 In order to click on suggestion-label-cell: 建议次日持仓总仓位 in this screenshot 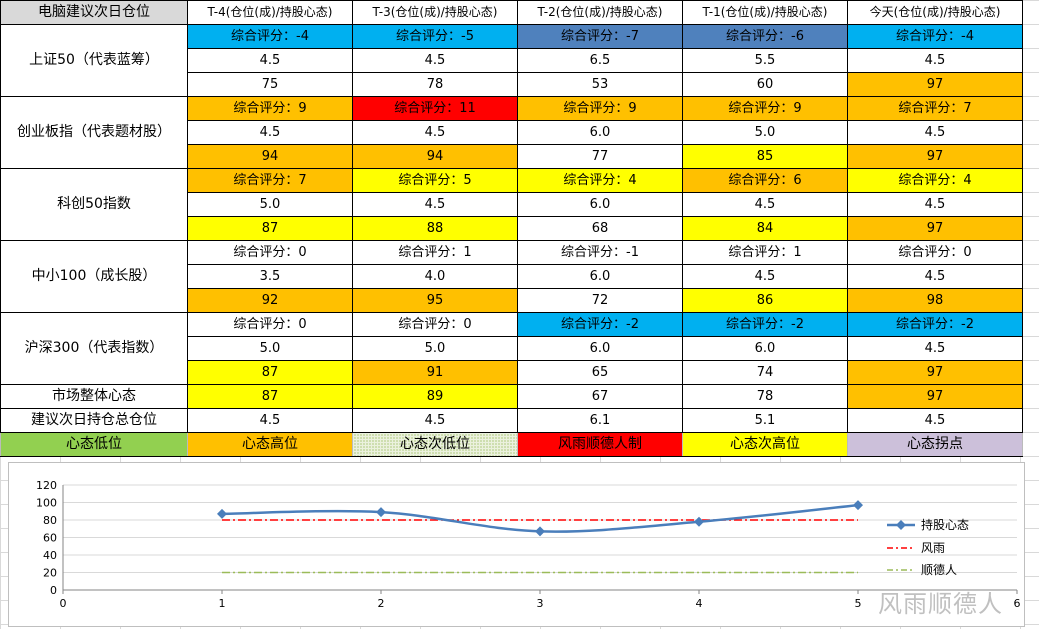, I will do `click(94, 420)`.